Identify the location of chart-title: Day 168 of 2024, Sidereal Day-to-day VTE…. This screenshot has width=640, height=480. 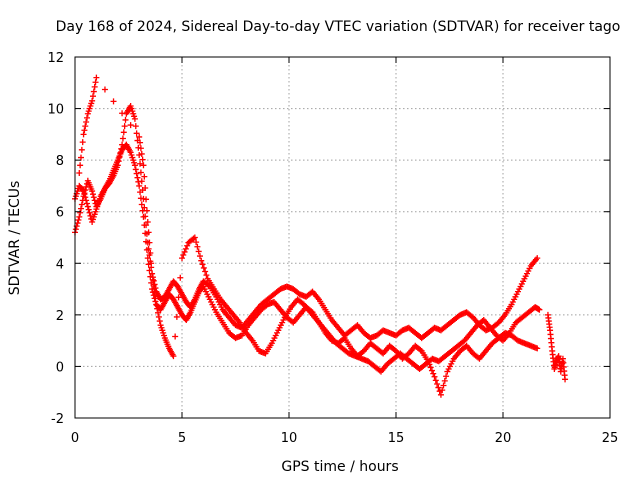
(338, 27).